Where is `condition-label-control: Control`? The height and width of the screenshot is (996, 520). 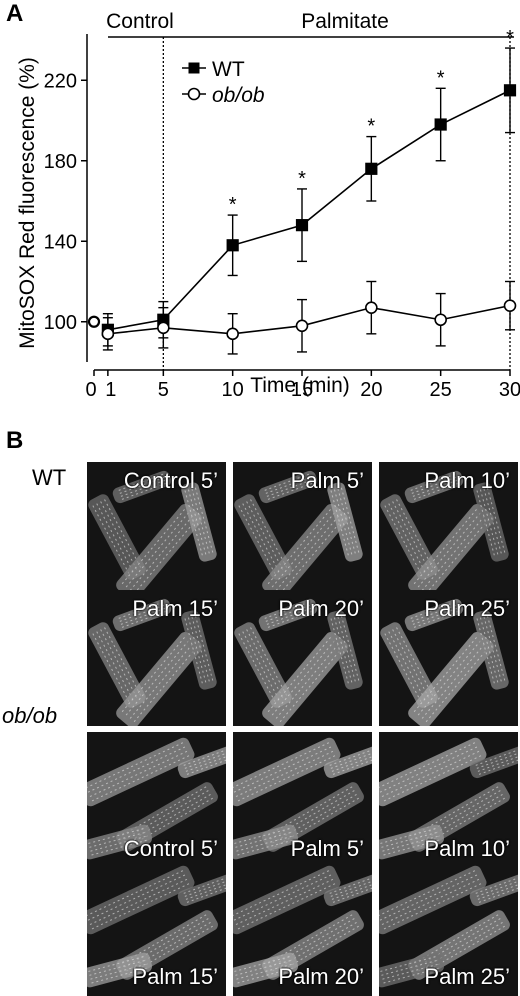 condition-label-control: Control is located at coordinates (140, 21).